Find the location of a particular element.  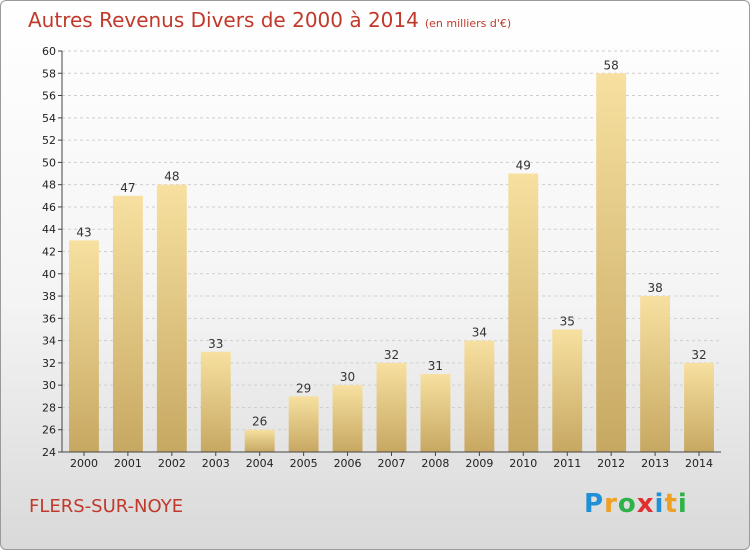

commune-name: FLERS-SUR-NOYE is located at coordinates (106, 506).